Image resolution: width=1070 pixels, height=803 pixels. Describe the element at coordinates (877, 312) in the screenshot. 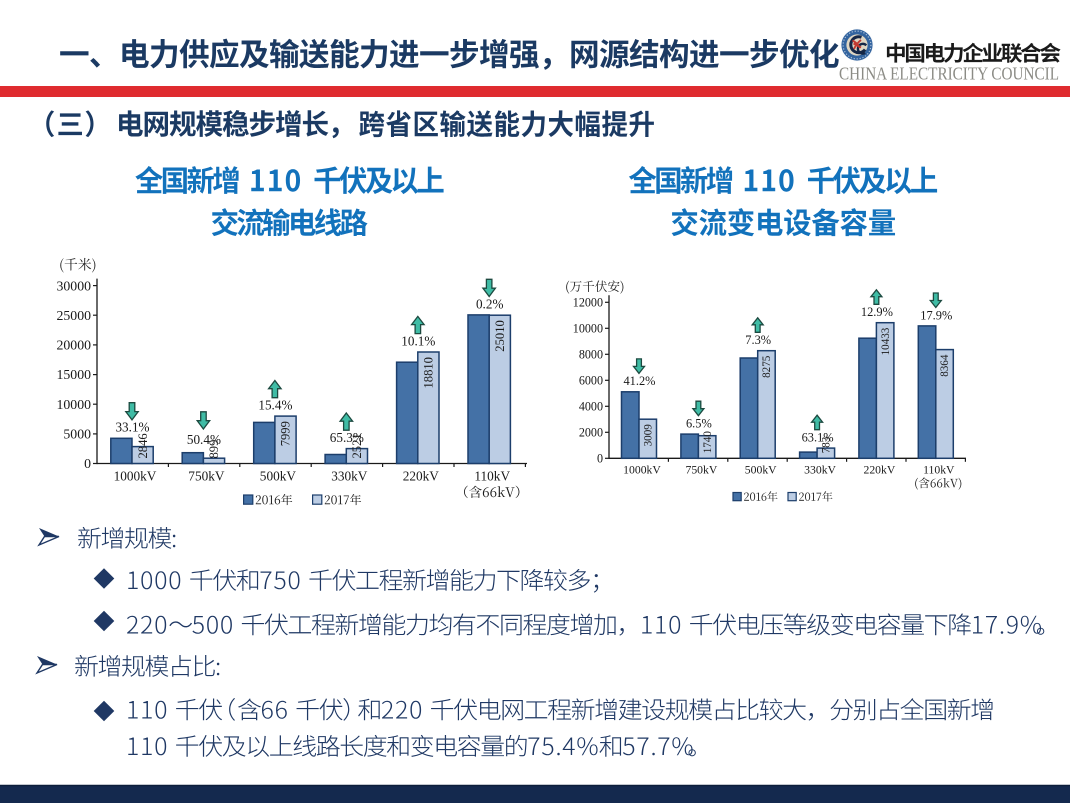

I see `svg-text: 12.9%` at that location.